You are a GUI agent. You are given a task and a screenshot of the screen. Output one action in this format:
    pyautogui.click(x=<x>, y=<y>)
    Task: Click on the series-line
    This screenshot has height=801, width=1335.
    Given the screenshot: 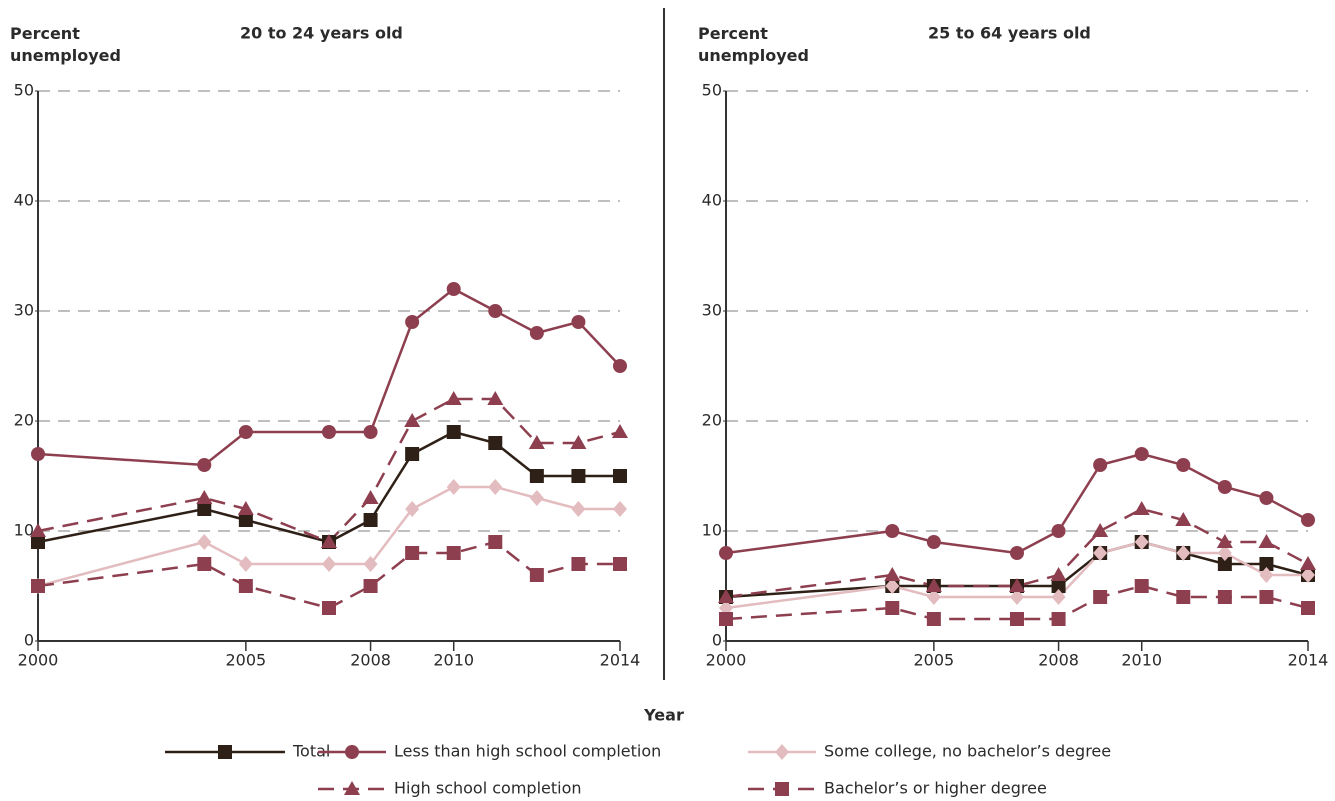 What is the action you would take?
    pyautogui.click(x=1017, y=503)
    